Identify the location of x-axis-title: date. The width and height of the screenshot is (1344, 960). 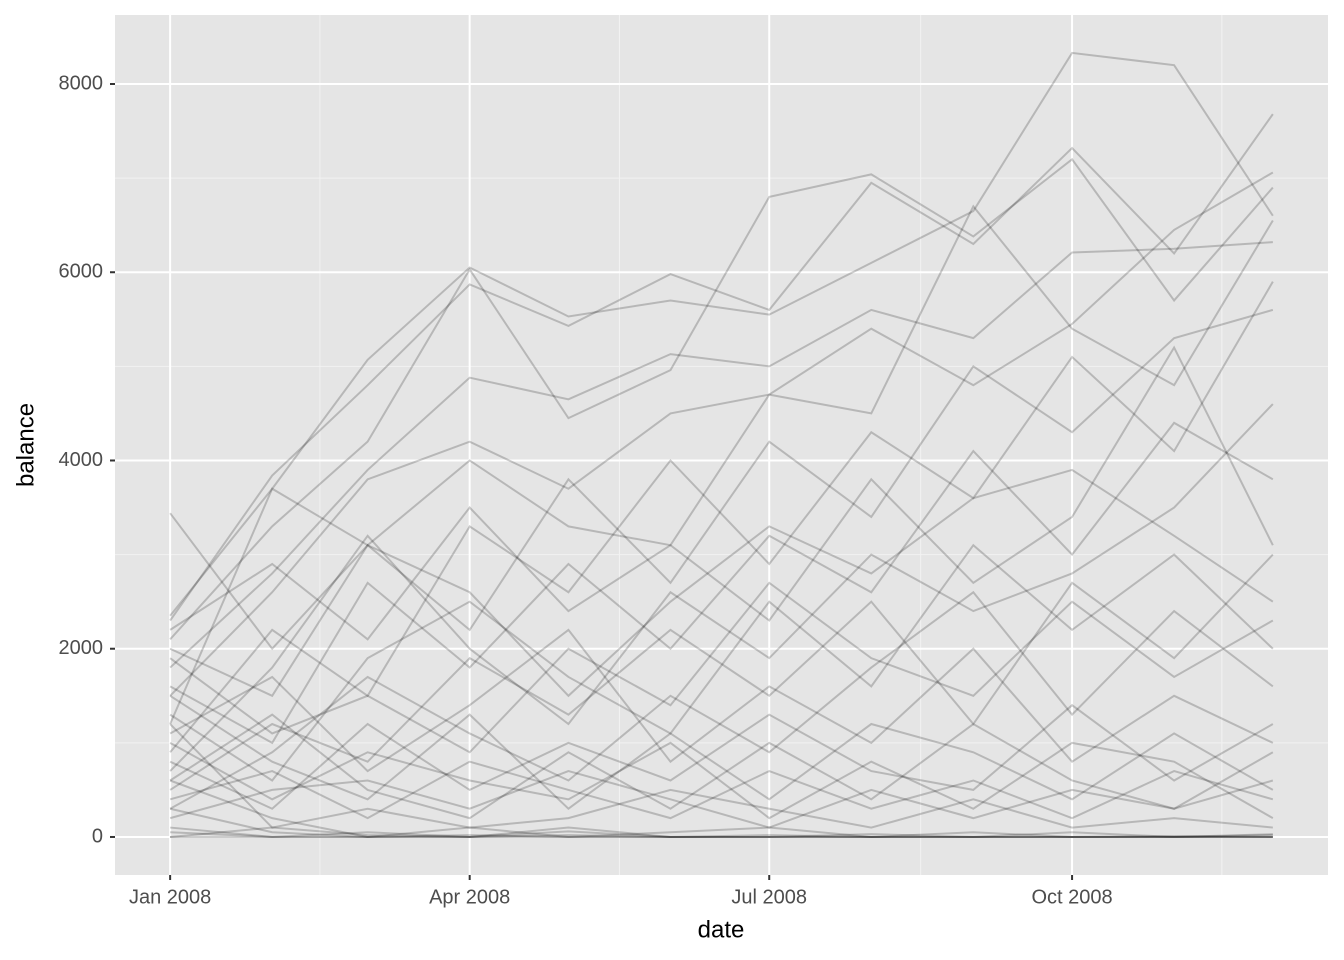
(721, 929).